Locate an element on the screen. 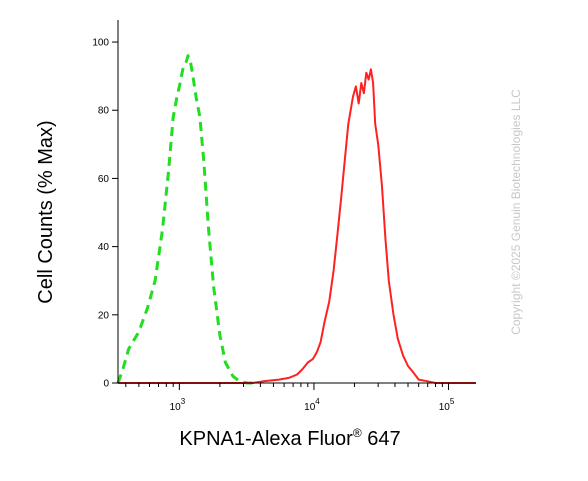 Image resolution: width=588 pixels, height=481 pixels. x-tick-label: 10⁴ is located at coordinates (312, 405).